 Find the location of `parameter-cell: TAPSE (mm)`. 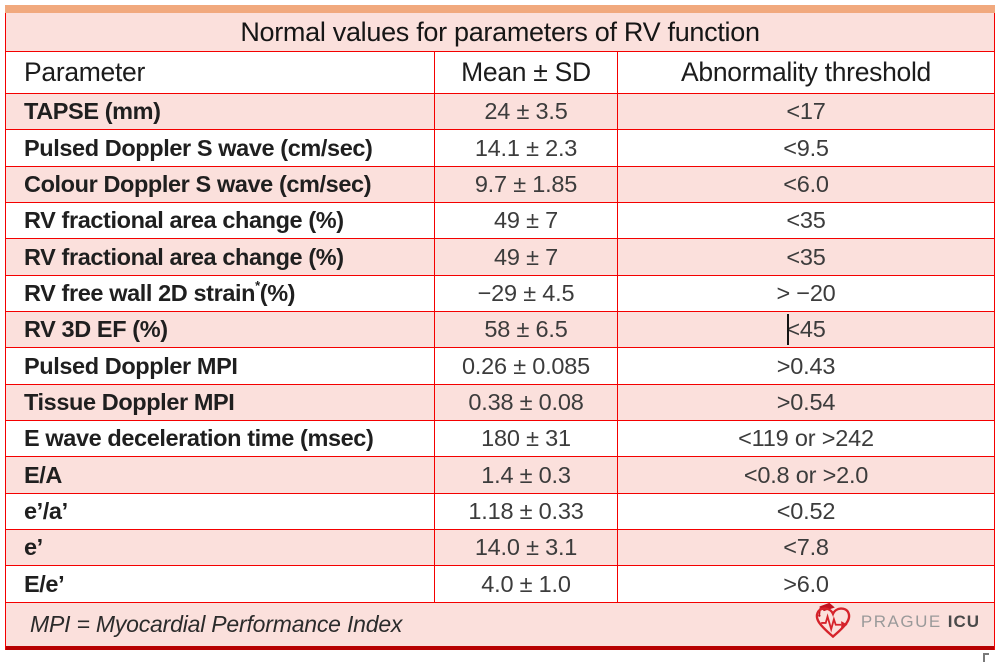

parameter-cell: TAPSE (mm) is located at coordinates (220, 111).